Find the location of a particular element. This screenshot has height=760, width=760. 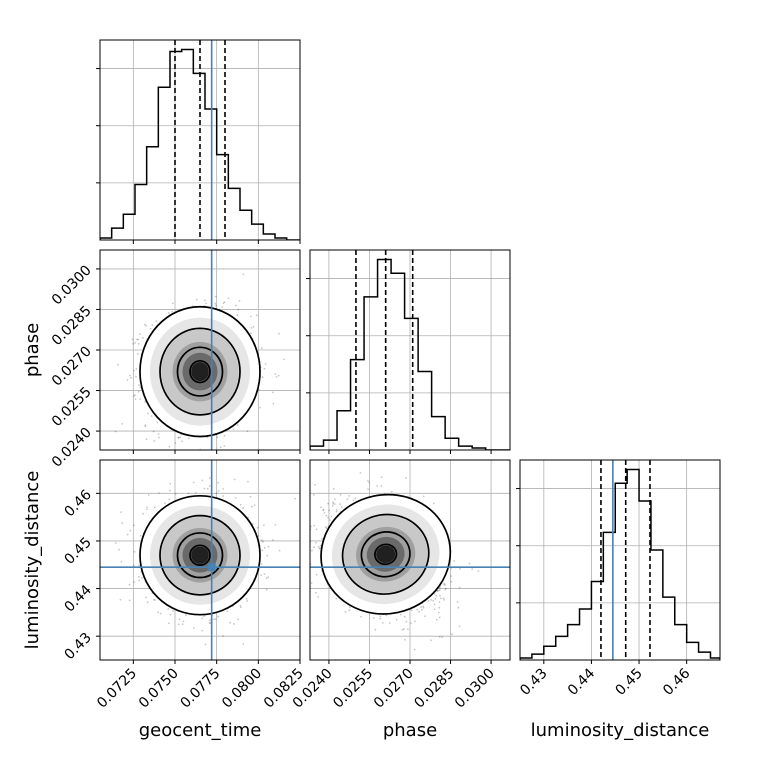

scatter-geocent_time-vs-phase is located at coordinates (198, 370).